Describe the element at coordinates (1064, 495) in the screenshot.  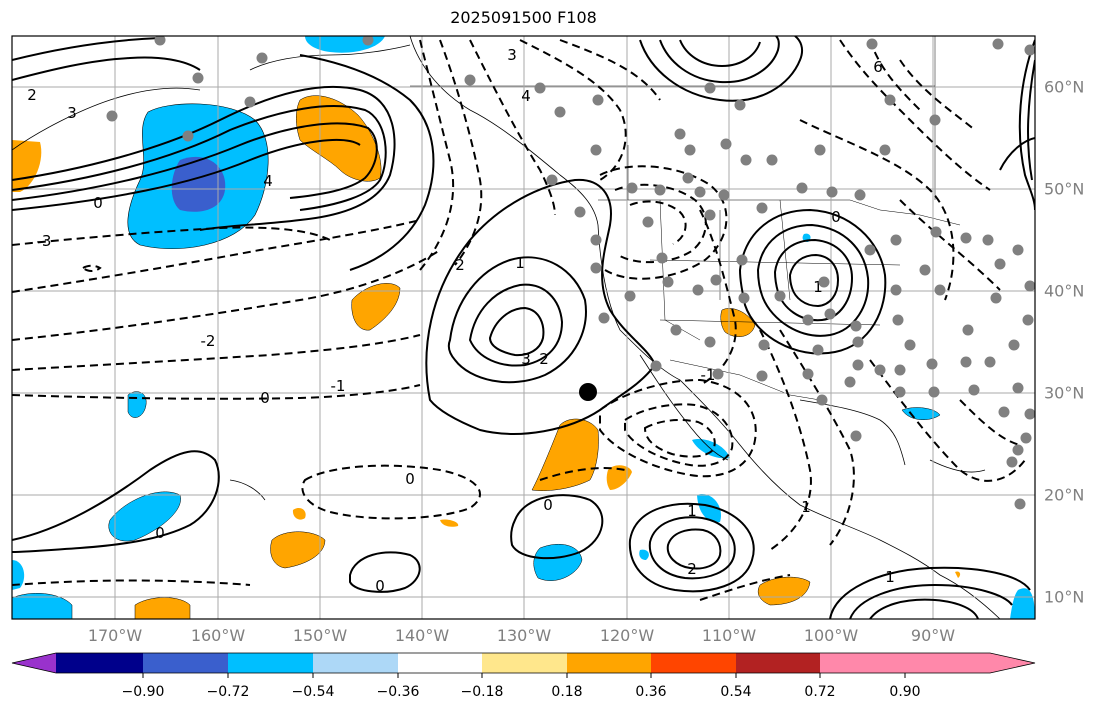
I see `lat-label: 20°N` at that location.